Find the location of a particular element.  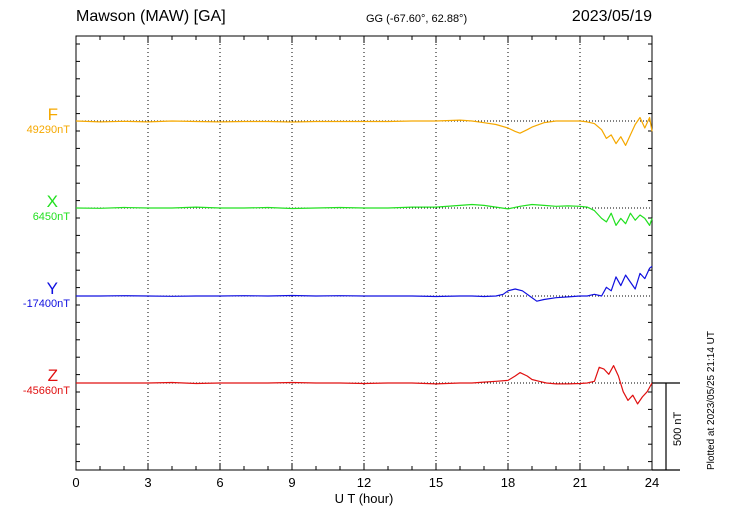

x-axis-label: U T (hour) is located at coordinates (364, 498).